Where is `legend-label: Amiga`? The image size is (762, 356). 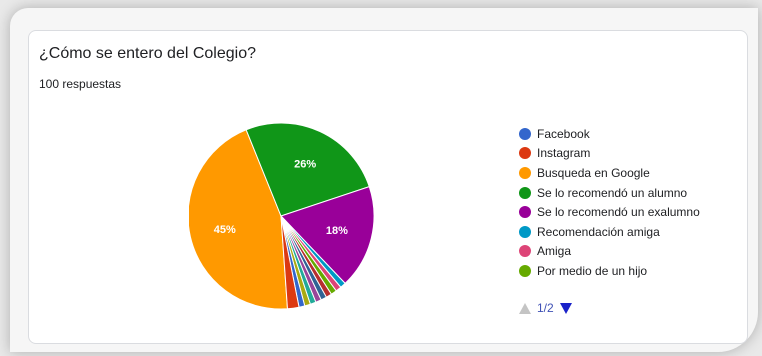
legend-label: Amiga is located at coordinates (554, 251).